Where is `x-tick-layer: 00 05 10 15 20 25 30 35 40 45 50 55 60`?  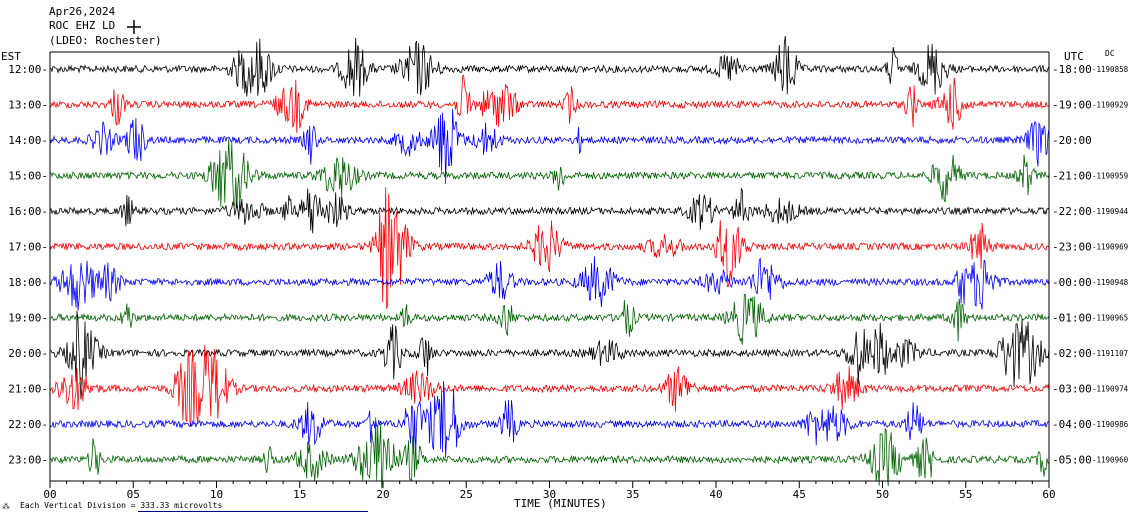
x-tick-layer: 00 05 10 15 20 25 30 35 40 45 50 55 60 is located at coordinates (549, 491).